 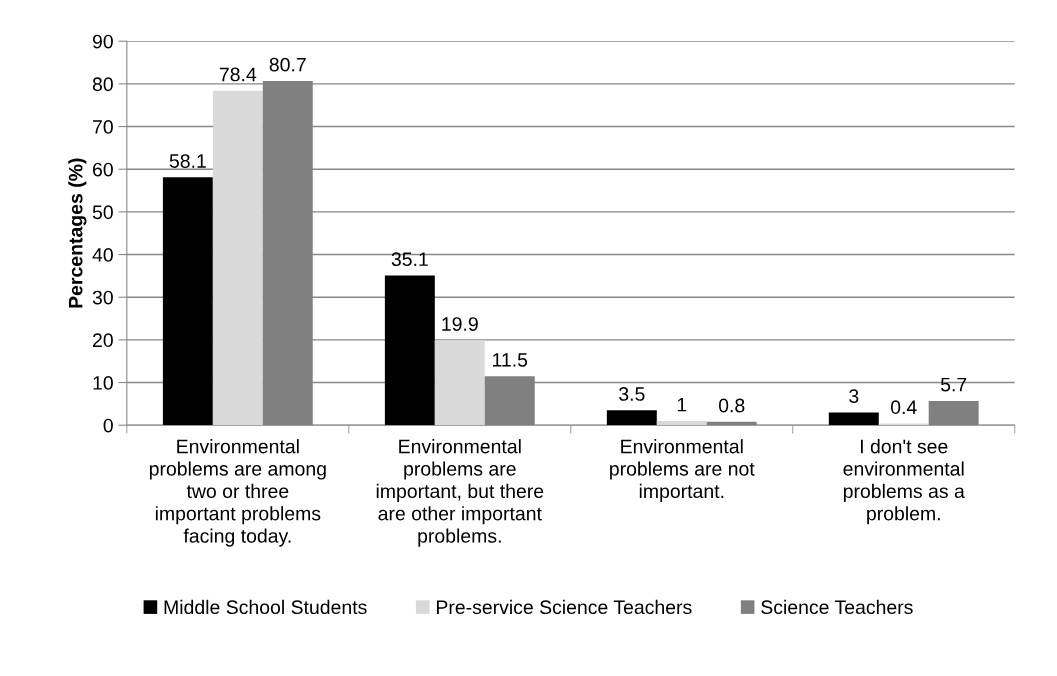 I want to click on data-label: 5.7, so click(x=953, y=384).